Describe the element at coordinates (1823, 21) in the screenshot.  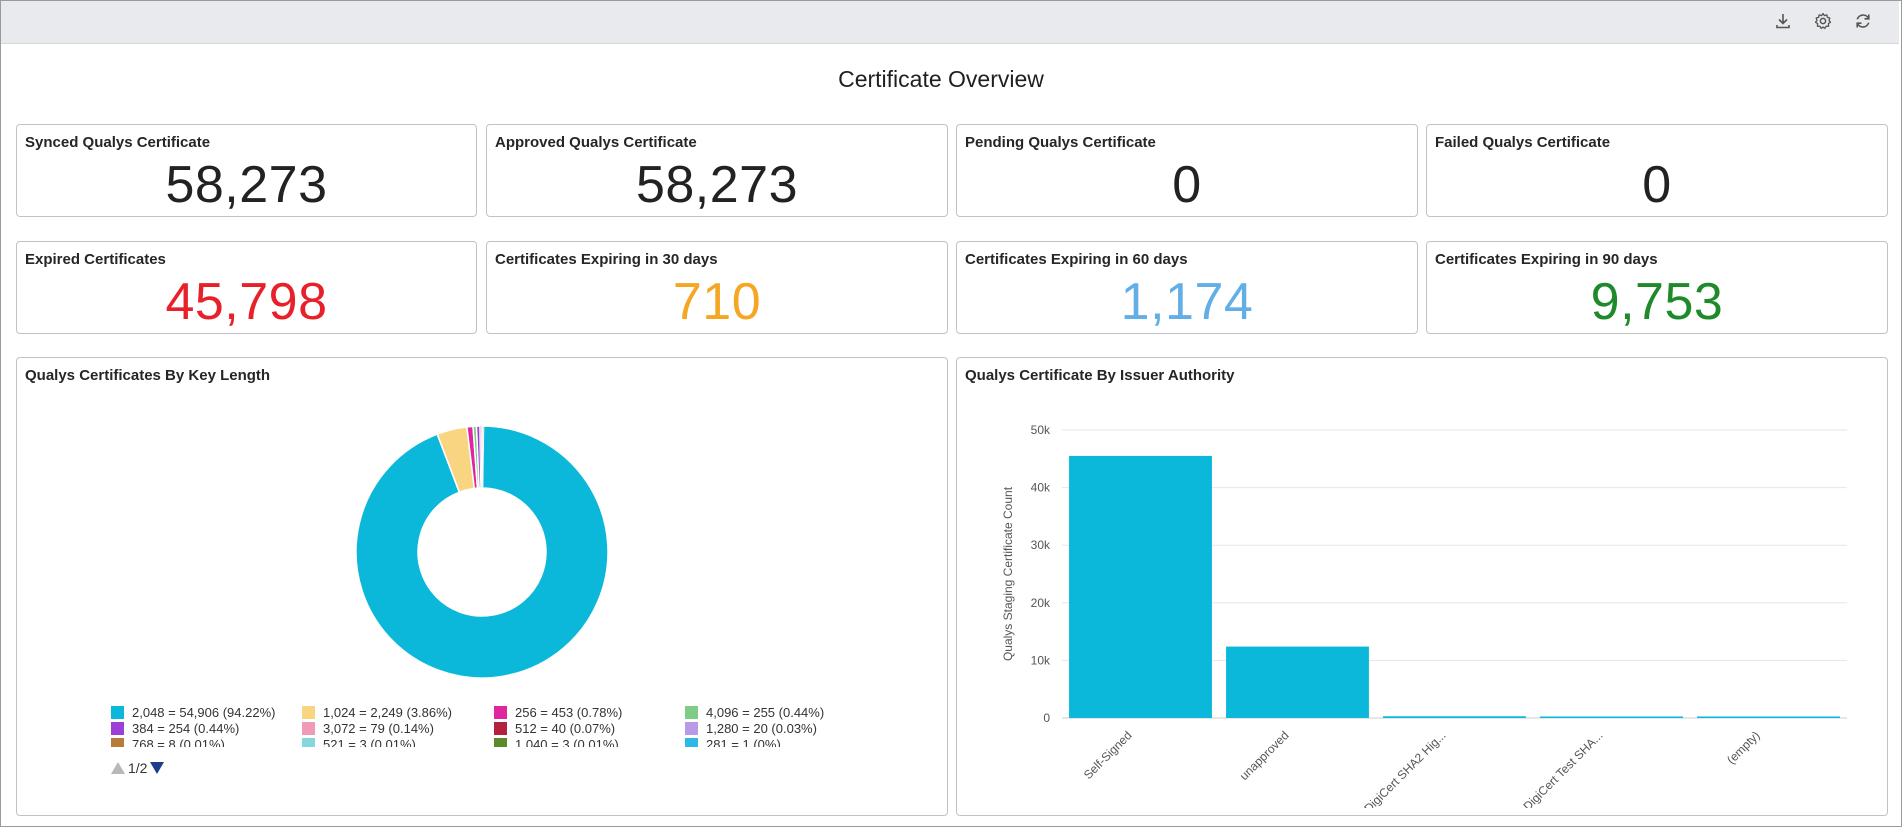
I see `gear-icon` at that location.